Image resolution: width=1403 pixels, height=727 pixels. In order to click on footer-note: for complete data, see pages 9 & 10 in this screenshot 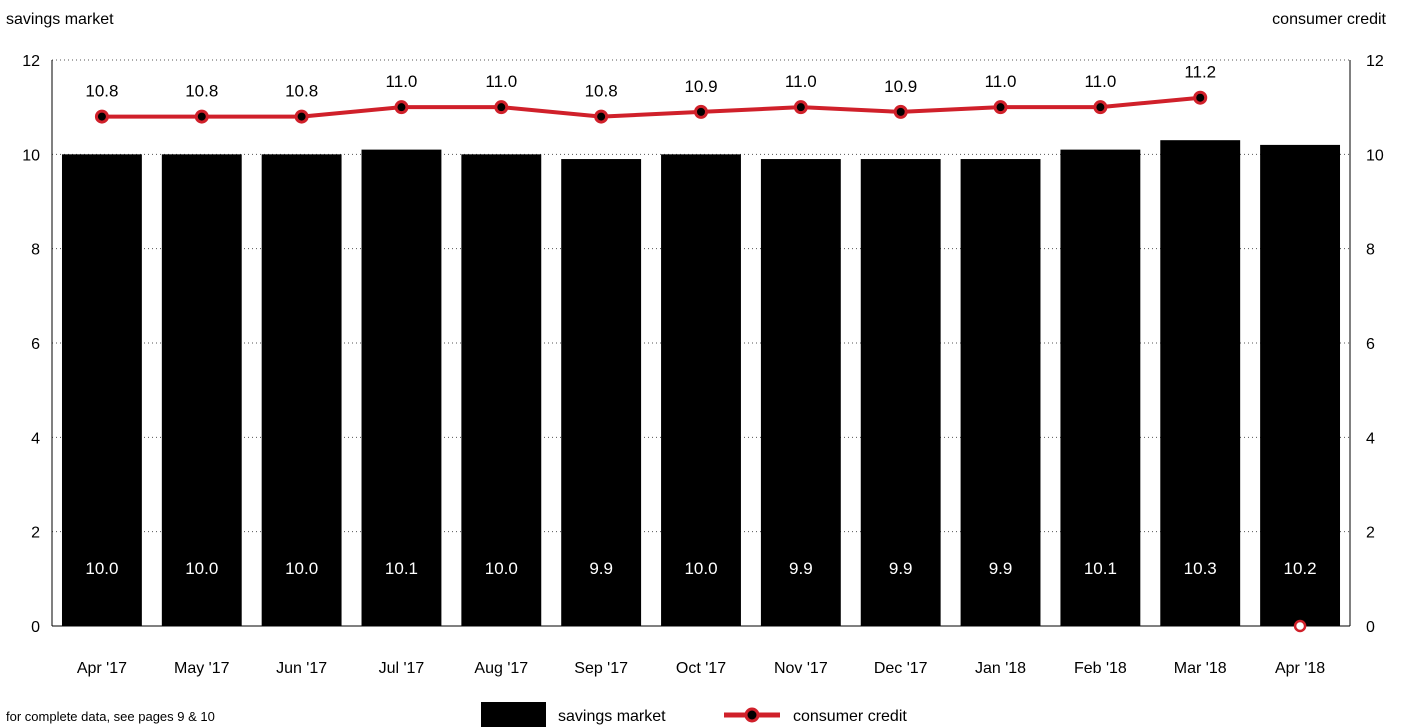, I will do `click(110, 716)`.